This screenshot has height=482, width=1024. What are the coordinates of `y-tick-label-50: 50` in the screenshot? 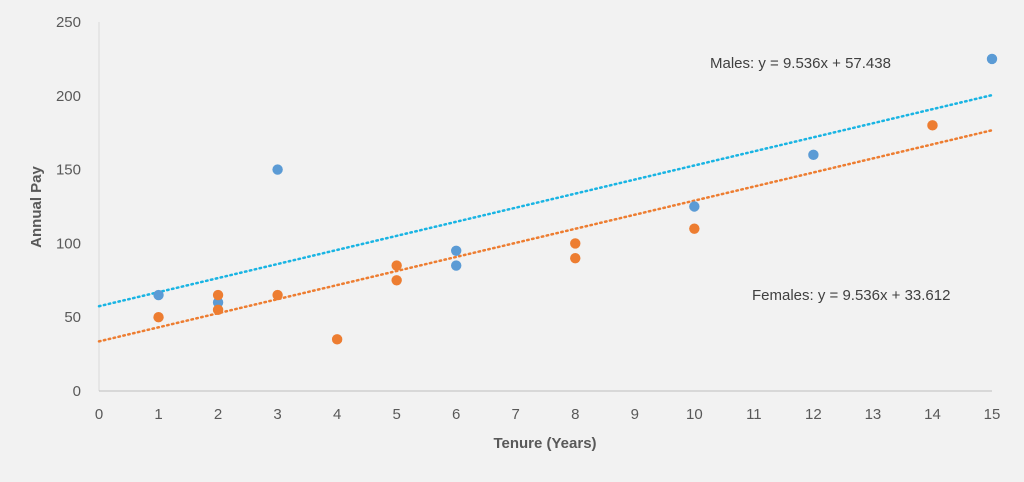 It's located at (72, 317).